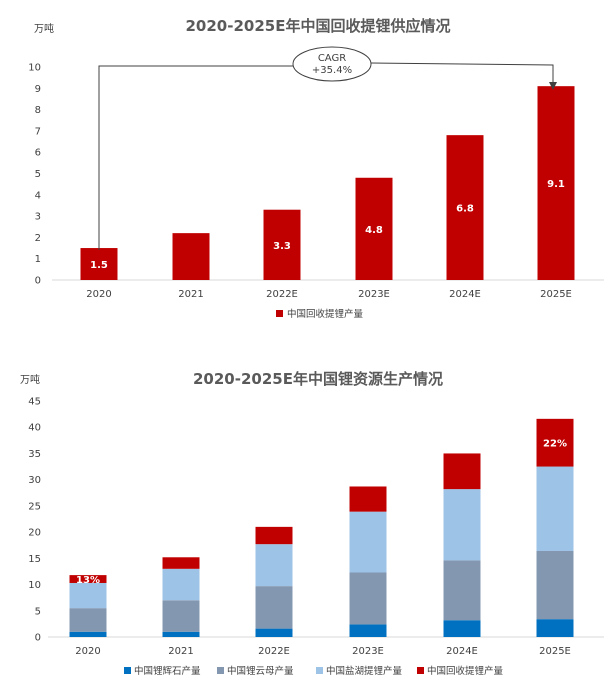  Describe the element at coordinates (332, 58) in the screenshot. I see `cagr-label: CAGR` at that location.